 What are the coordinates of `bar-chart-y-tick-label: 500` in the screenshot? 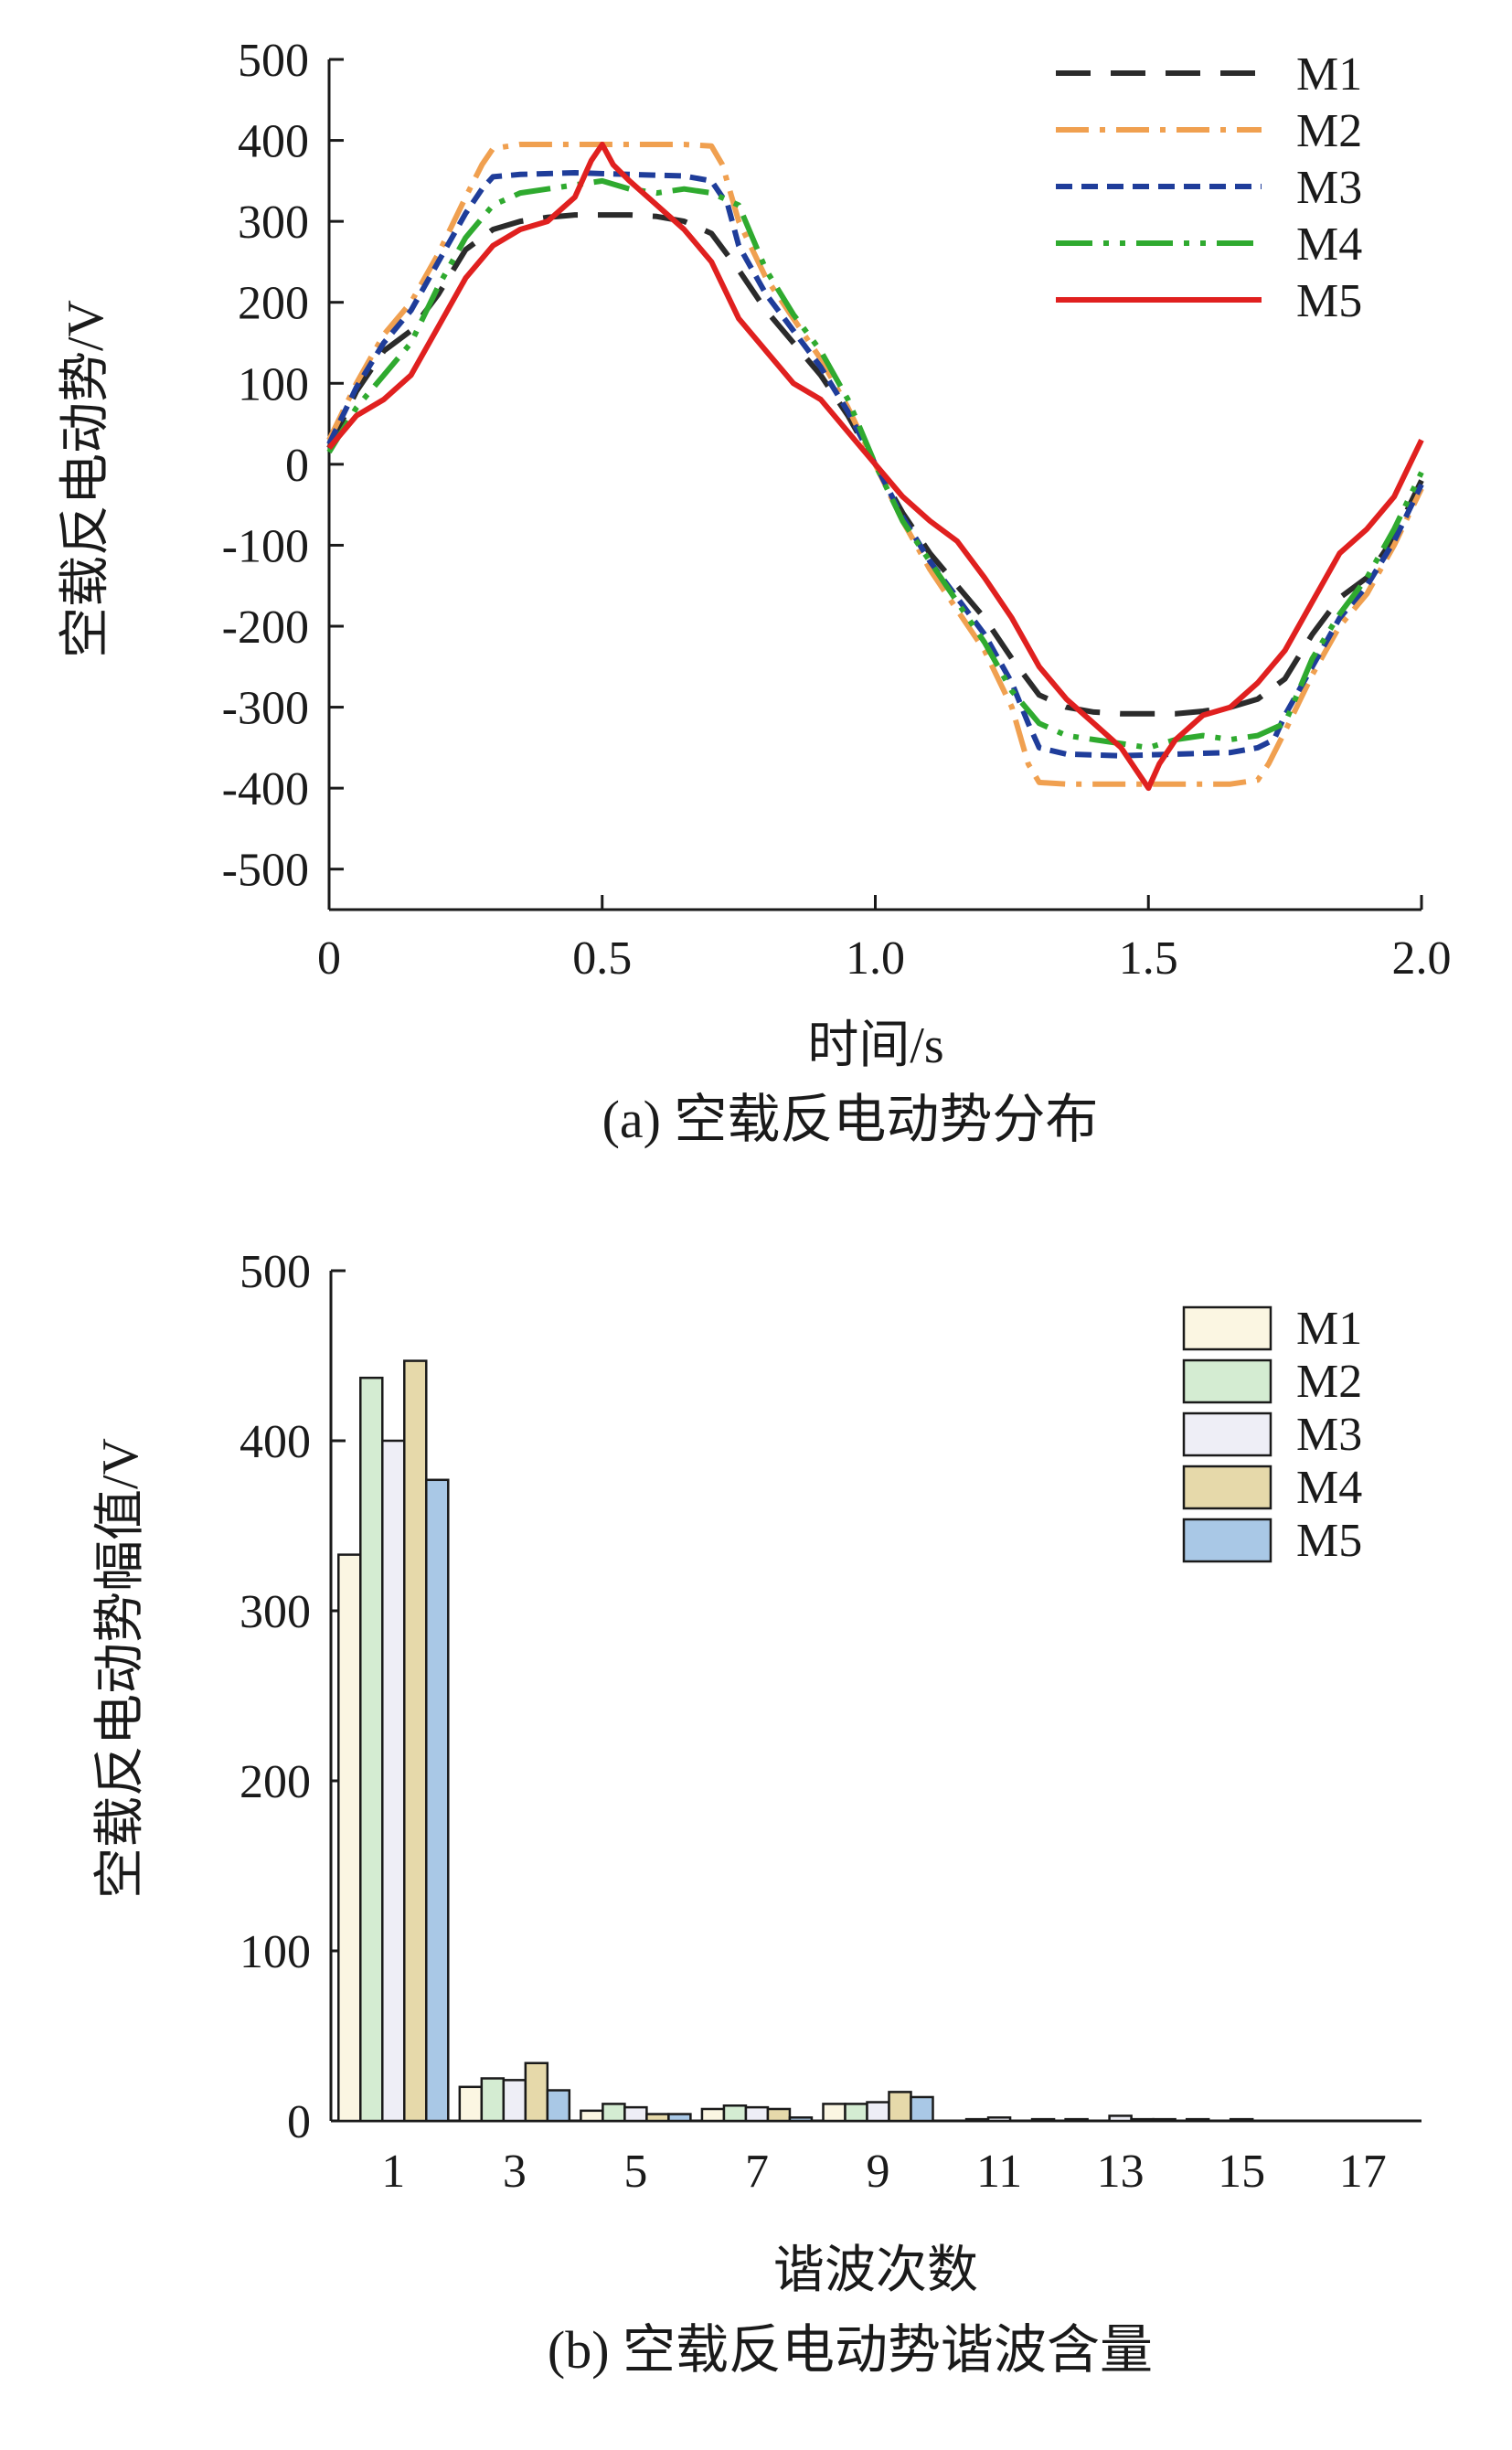 It's located at (275, 1272).